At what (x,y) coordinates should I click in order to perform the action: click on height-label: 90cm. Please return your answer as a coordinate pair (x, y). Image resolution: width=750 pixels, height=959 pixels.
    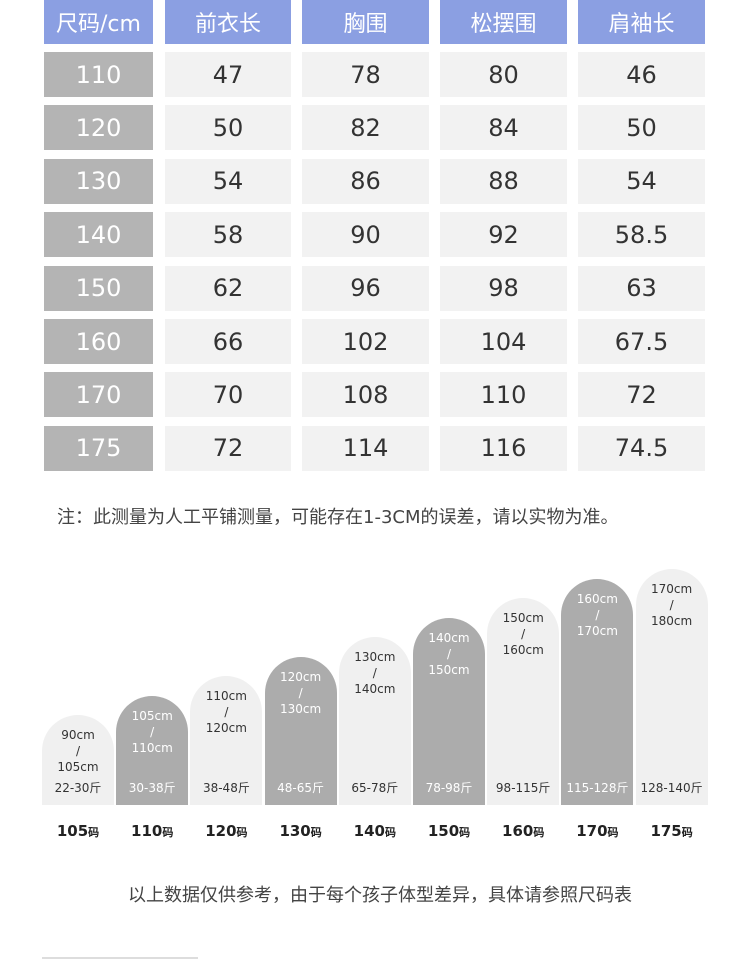
    Looking at the image, I should click on (78, 735).